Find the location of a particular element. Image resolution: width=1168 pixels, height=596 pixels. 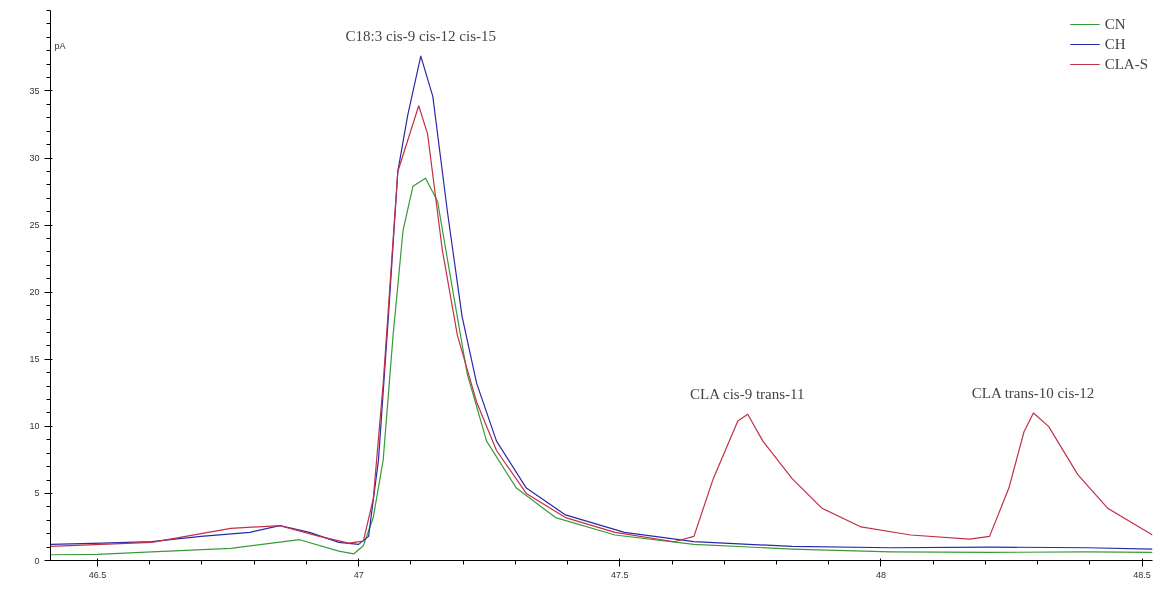

y-tick-label: 35 is located at coordinates (34, 90).